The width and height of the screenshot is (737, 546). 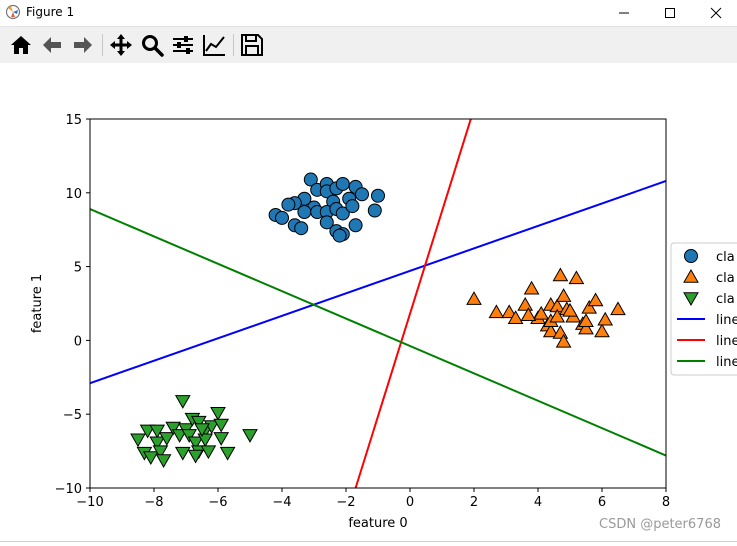 What do you see at coordinates (52, 45) in the screenshot?
I see `back-button` at bounding box center [52, 45].